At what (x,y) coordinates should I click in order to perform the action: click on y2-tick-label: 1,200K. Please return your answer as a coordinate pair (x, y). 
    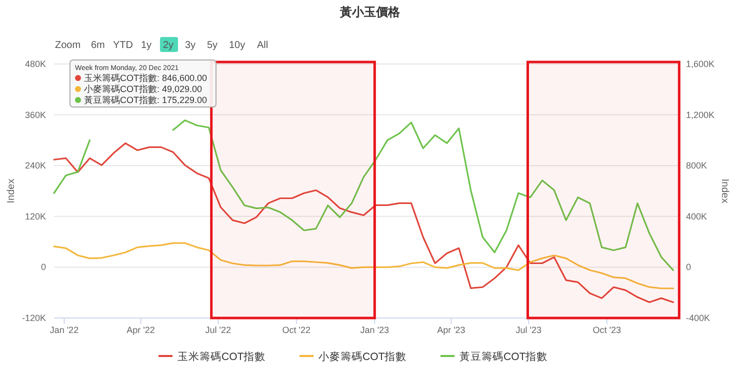
    Looking at the image, I should click on (700, 115).